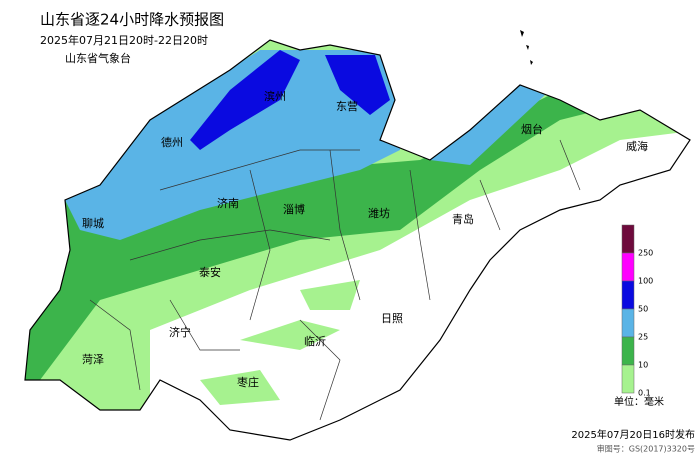 This screenshot has width=700, height=458. Describe the element at coordinates (379, 213) in the screenshot. I see `city-label: 潍坊` at that location.